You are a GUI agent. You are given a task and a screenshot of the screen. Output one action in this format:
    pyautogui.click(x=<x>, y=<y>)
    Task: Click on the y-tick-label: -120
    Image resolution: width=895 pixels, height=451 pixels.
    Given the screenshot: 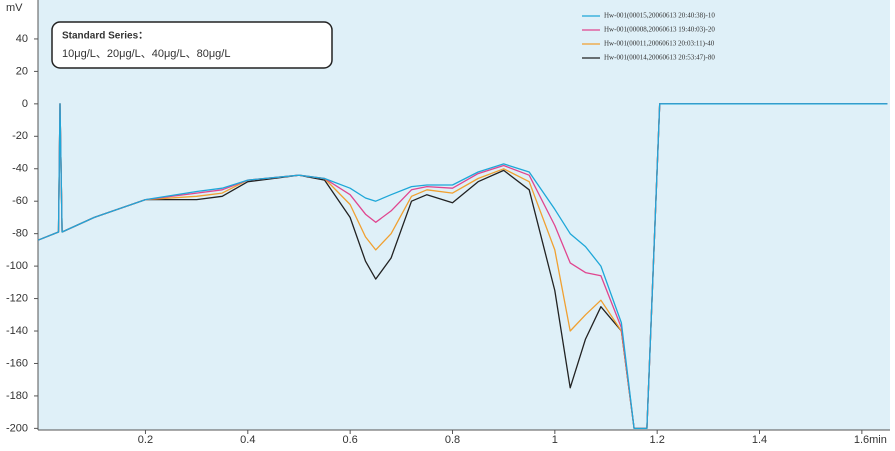 What is the action you would take?
    pyautogui.click(x=17, y=298)
    